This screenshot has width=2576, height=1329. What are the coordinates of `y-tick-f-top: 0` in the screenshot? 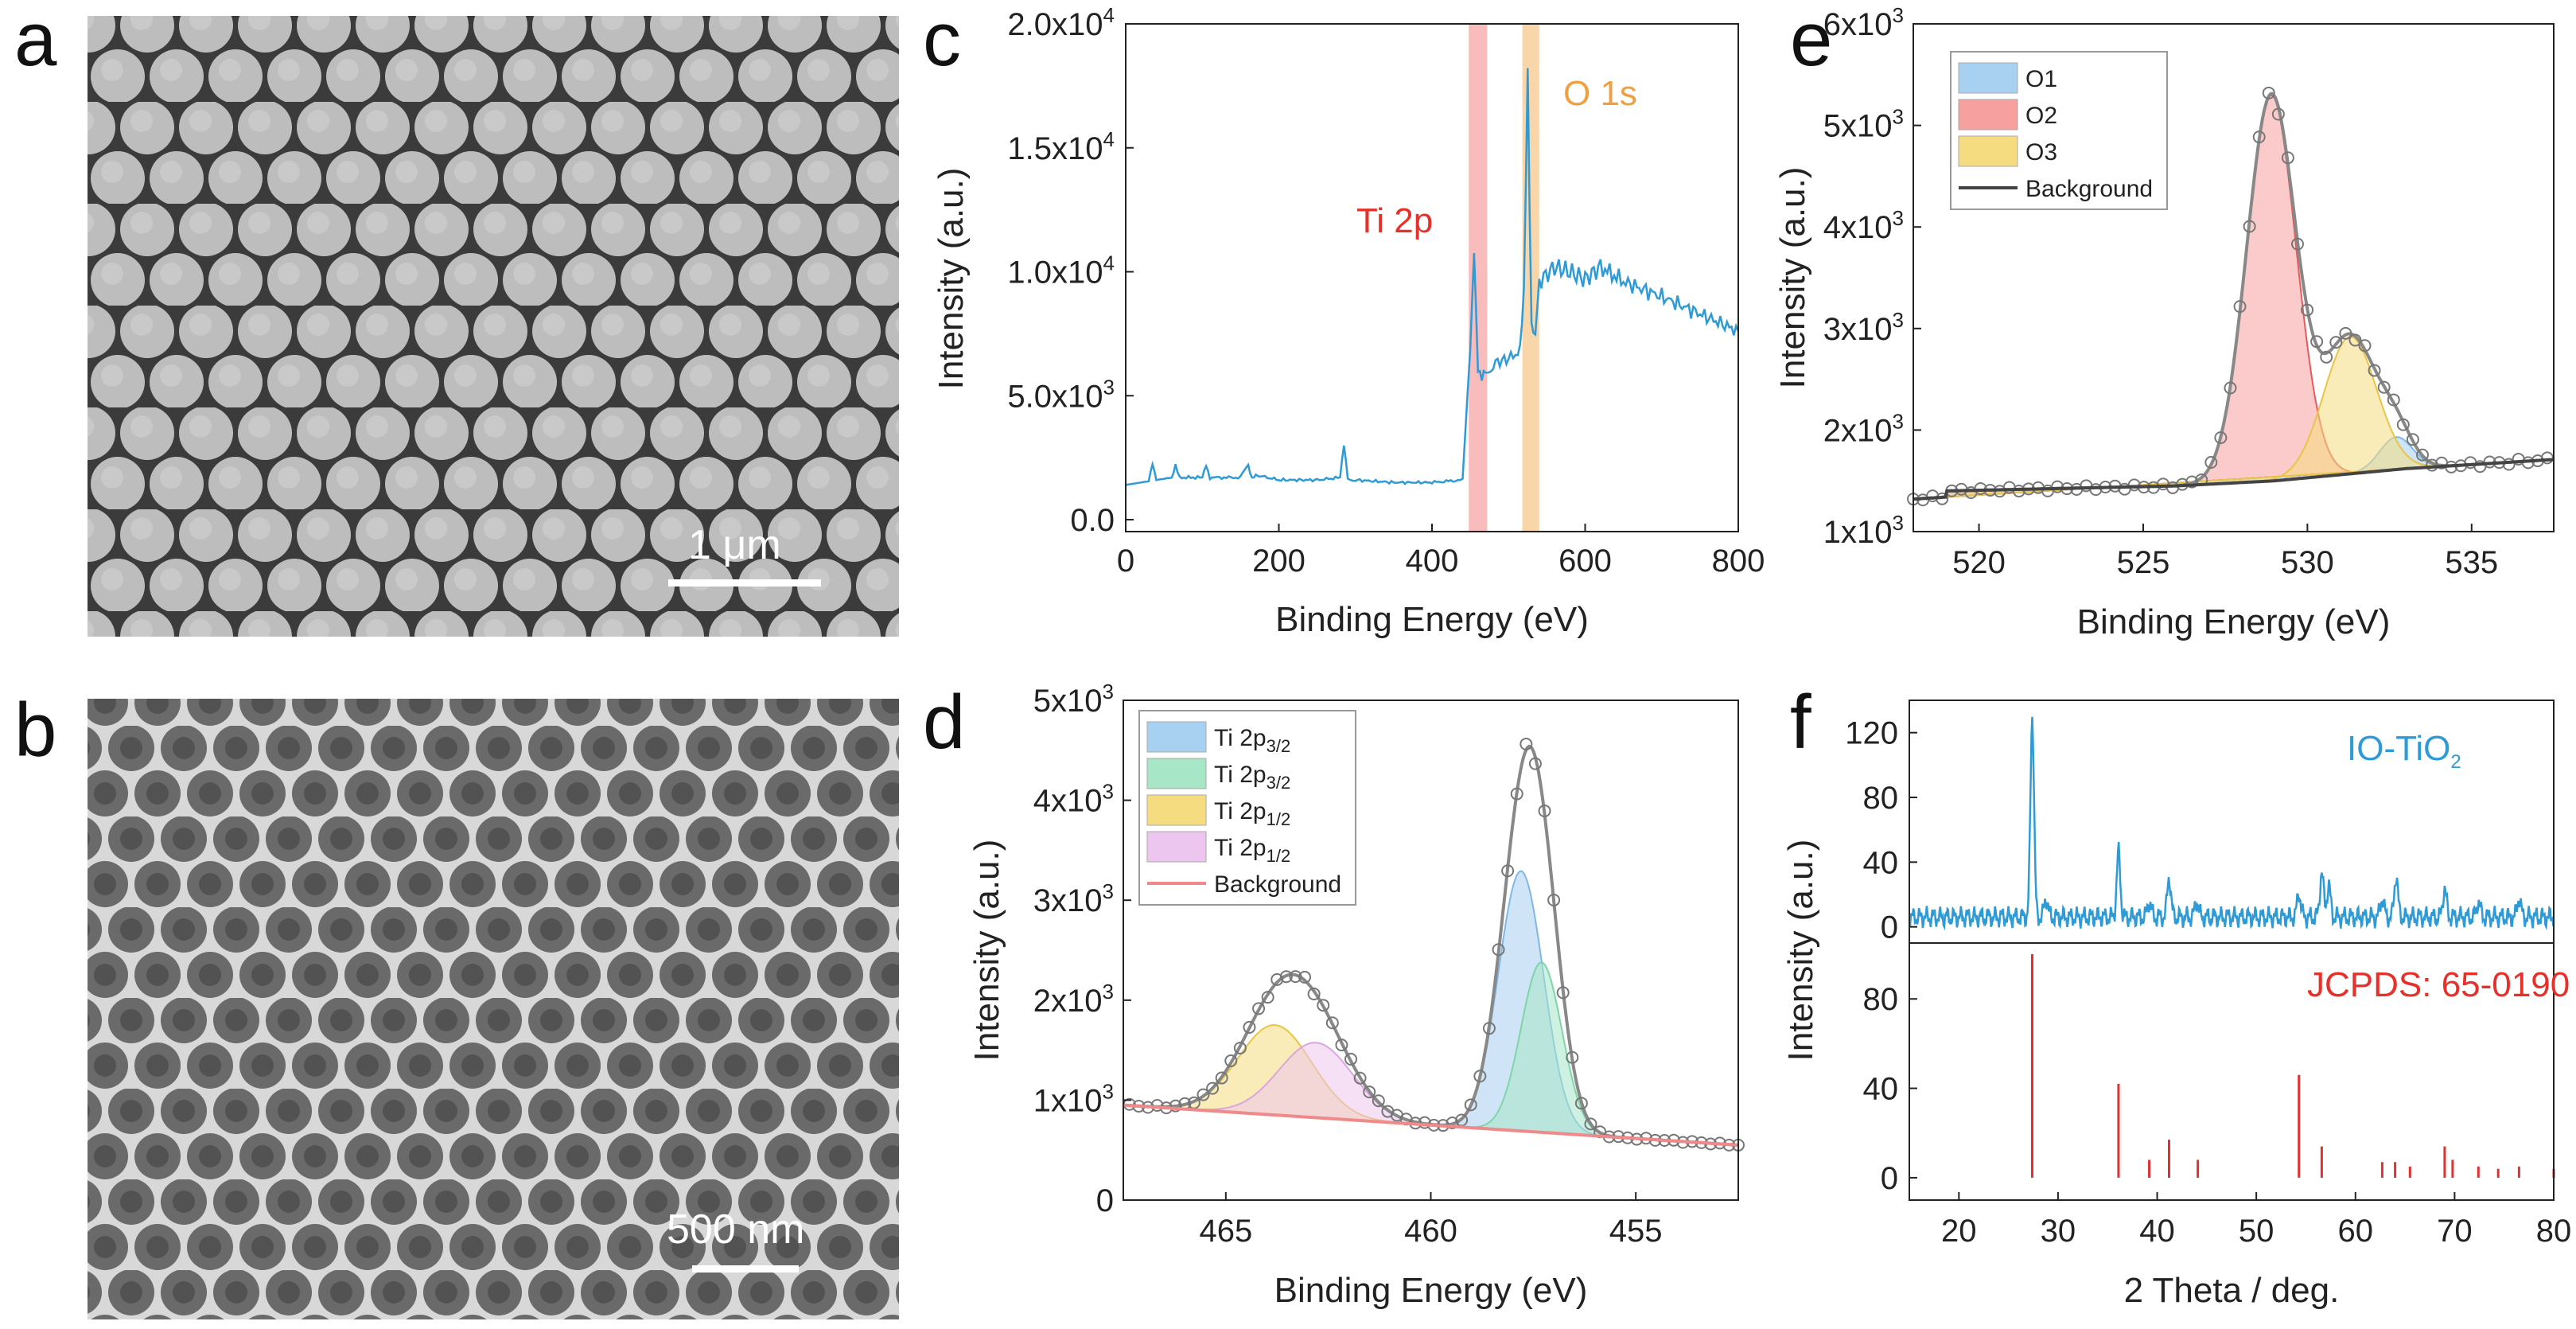 It's located at (1890, 927).